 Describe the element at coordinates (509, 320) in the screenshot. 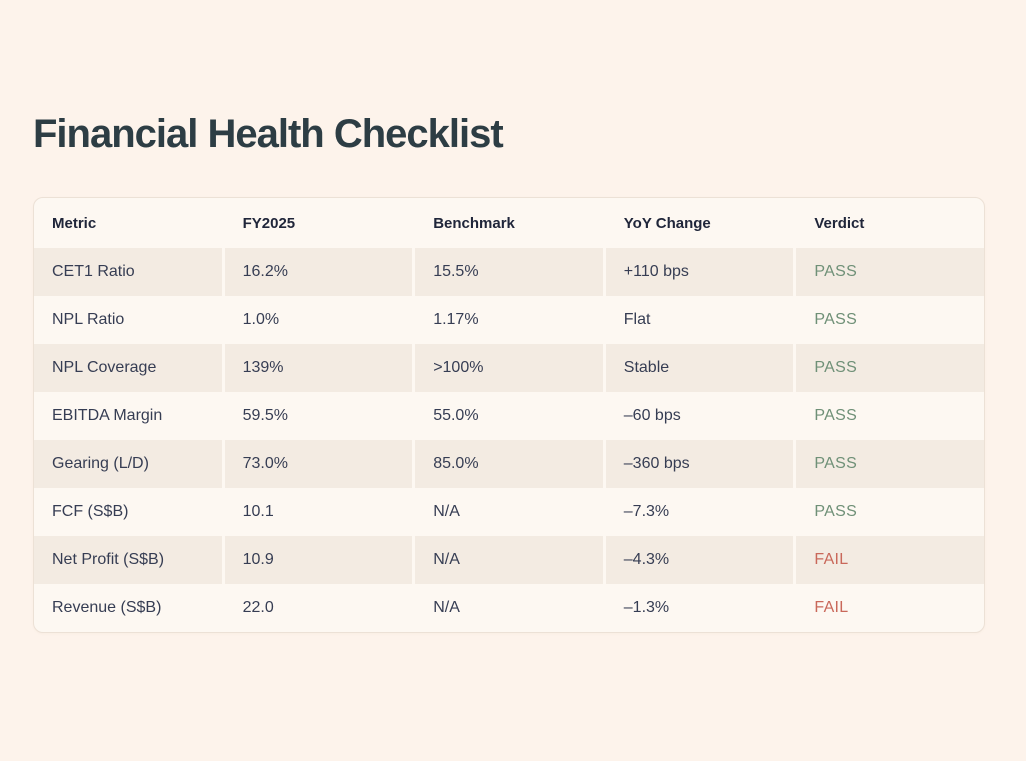

I see `table-row: NPL Ratio 1.0% 1.17% Flat PASS` at that location.